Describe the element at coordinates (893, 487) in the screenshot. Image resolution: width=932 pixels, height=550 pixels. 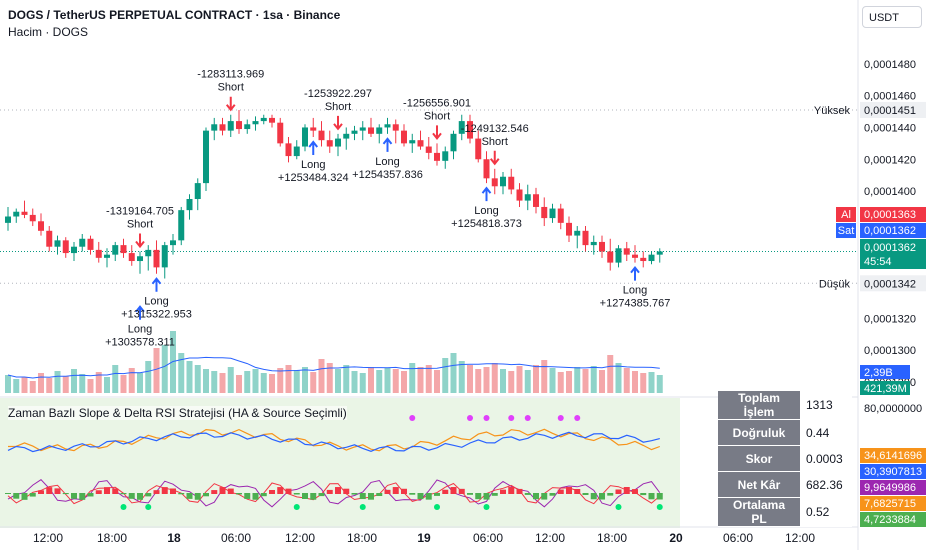
I see `osc-value-tag-bg` at that location.